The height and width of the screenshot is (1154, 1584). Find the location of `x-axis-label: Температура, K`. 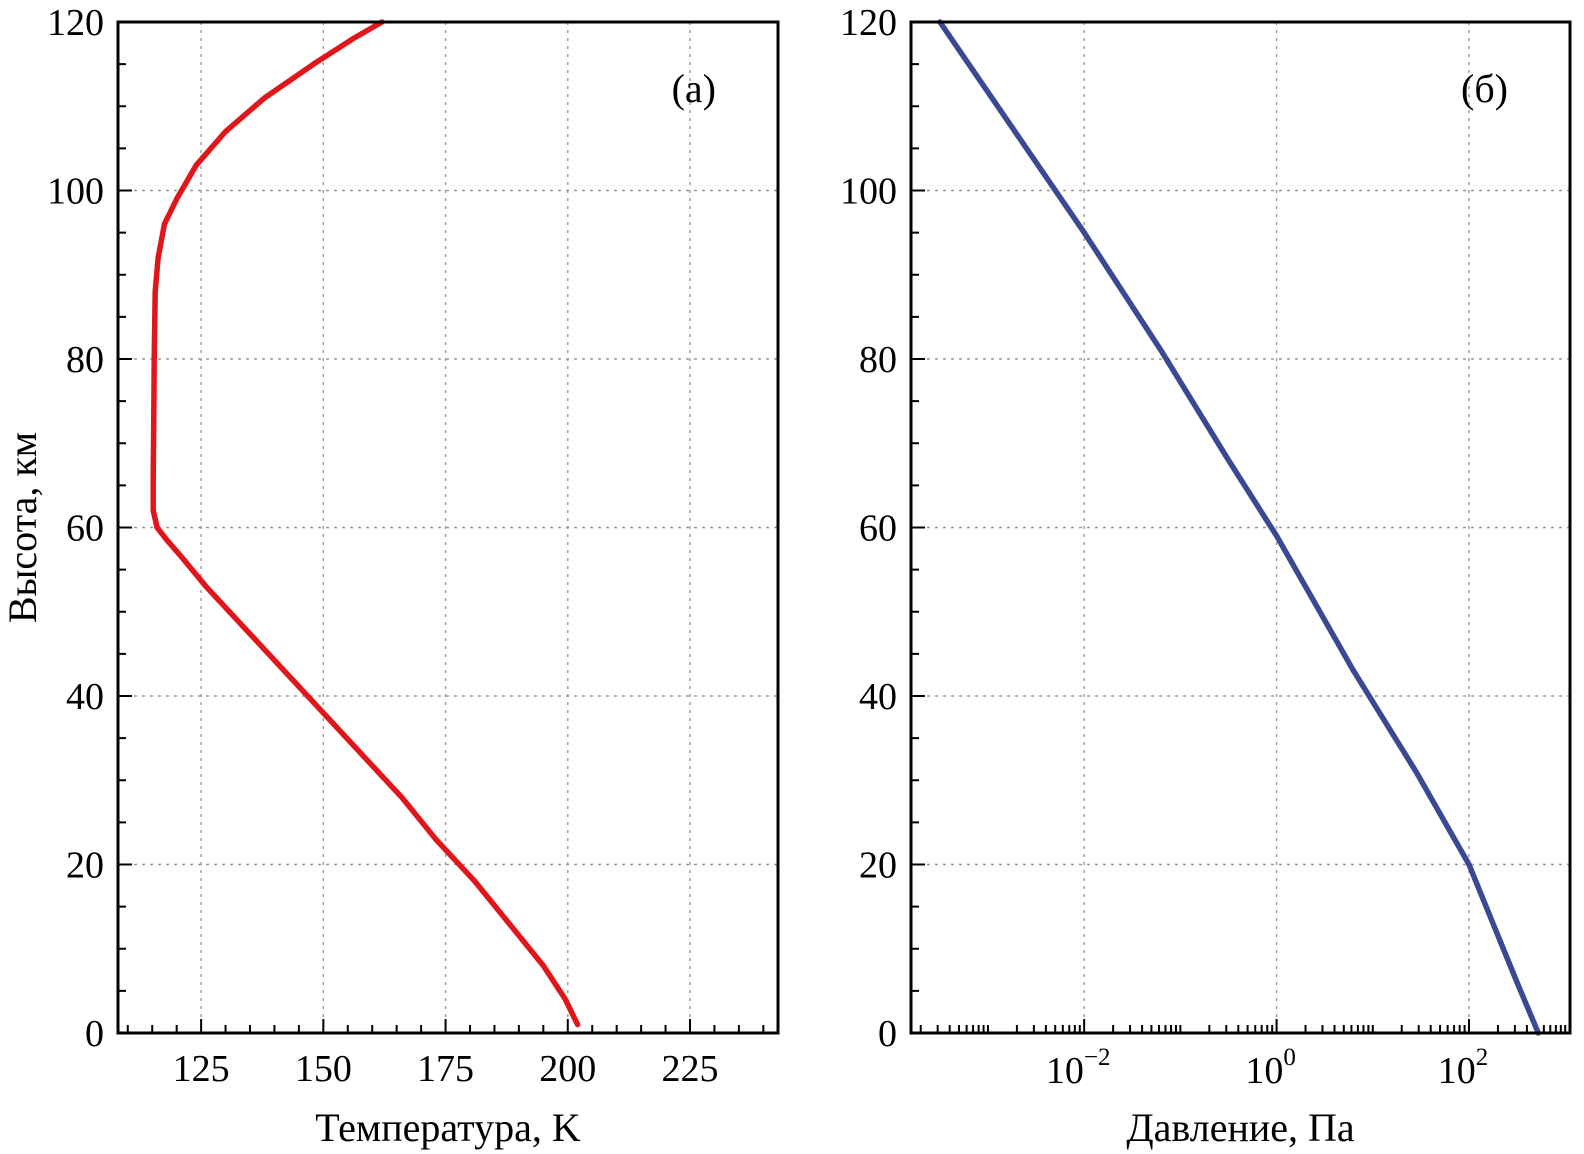

x-axis-label: Температура, K is located at coordinates (448, 1127).